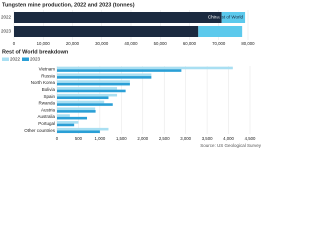  Describe the element at coordinates (231, 145) in the screenshot. I see `source: Source: US Geological Survey` at that location.